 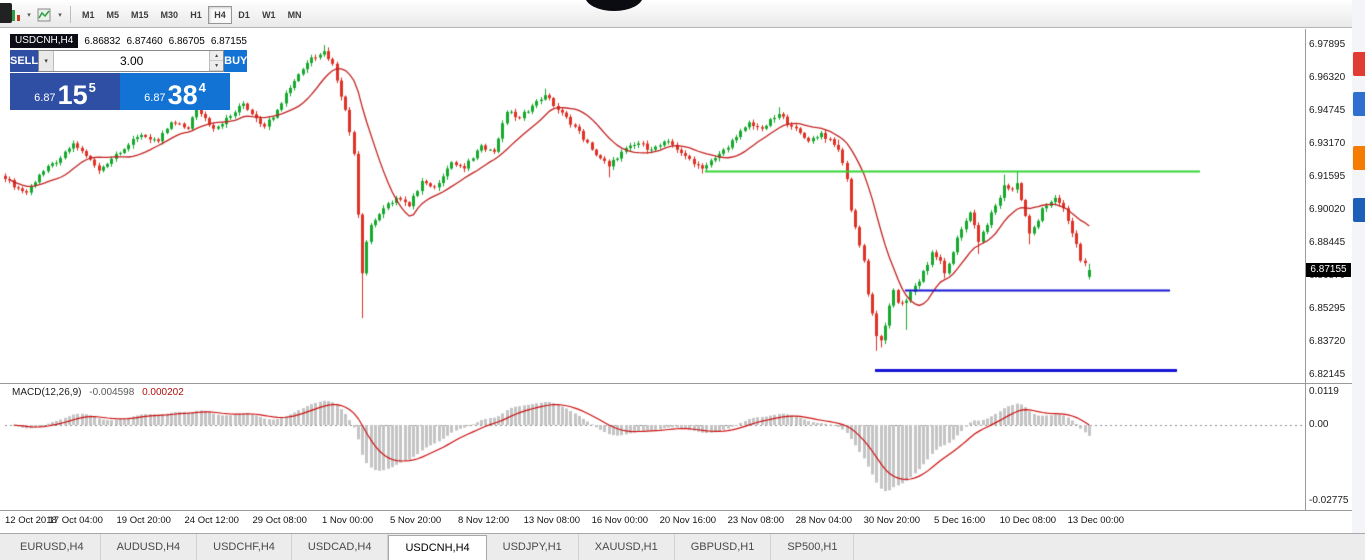 What do you see at coordinates (24, 61) in the screenshot?
I see `sell-button: SELL` at bounding box center [24, 61].